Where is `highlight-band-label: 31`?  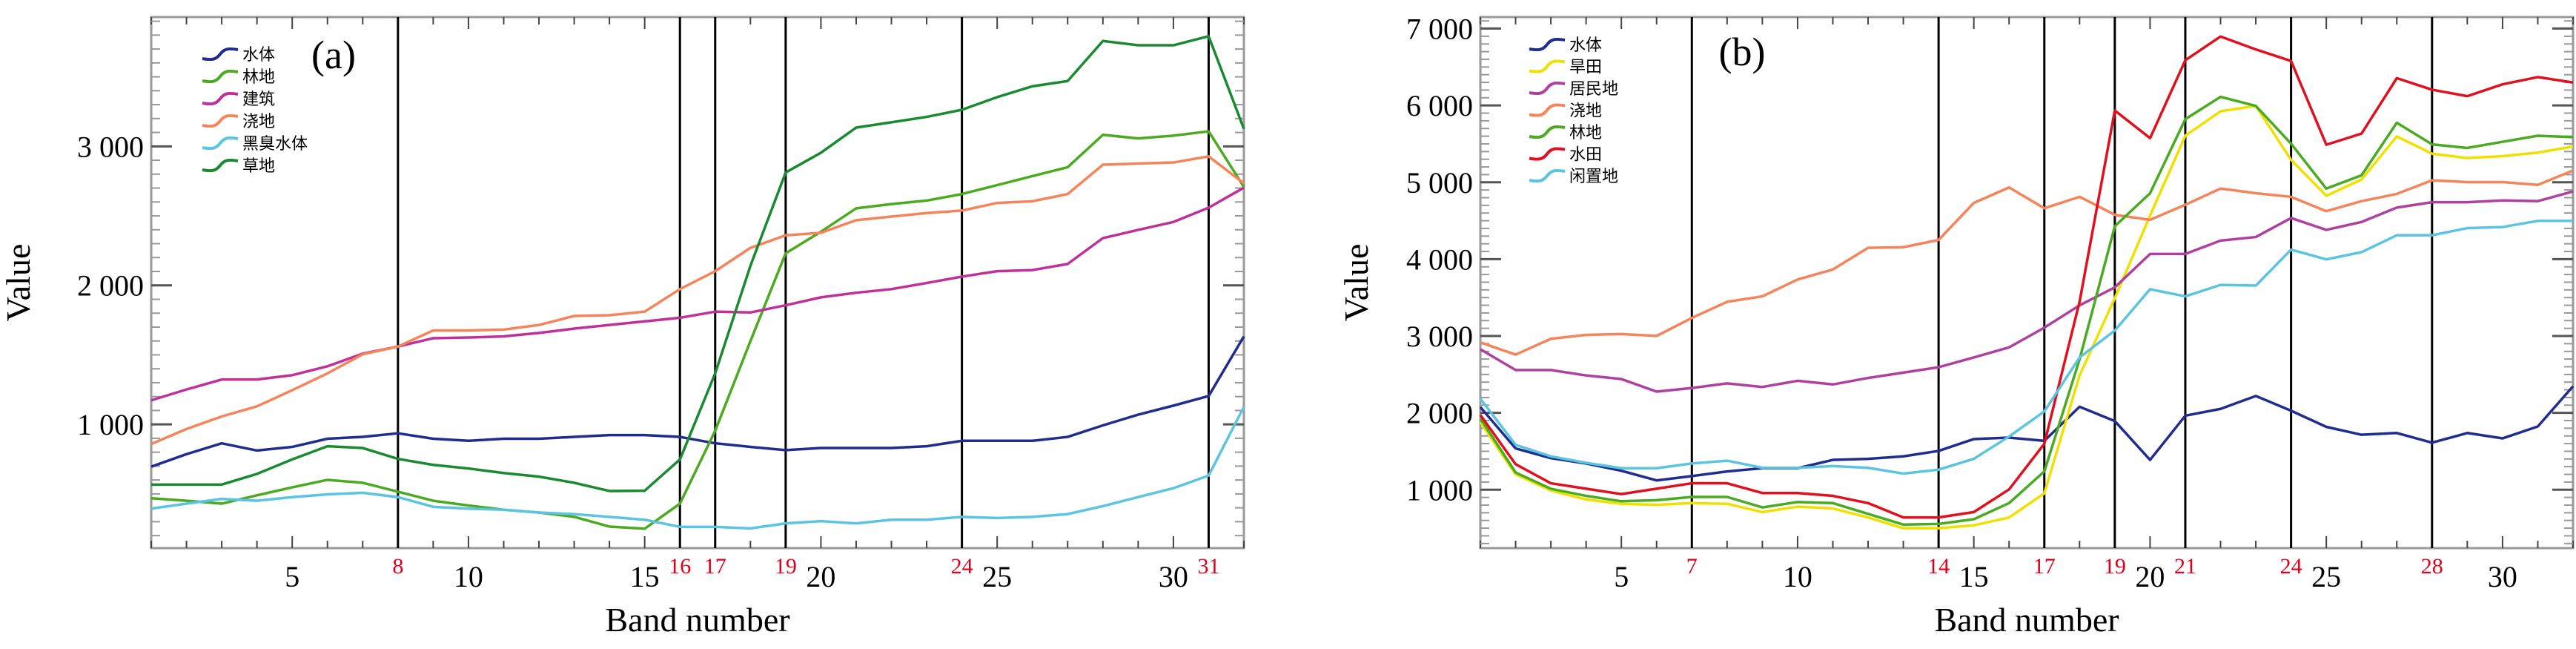
highlight-band-label: 31 is located at coordinates (1208, 566).